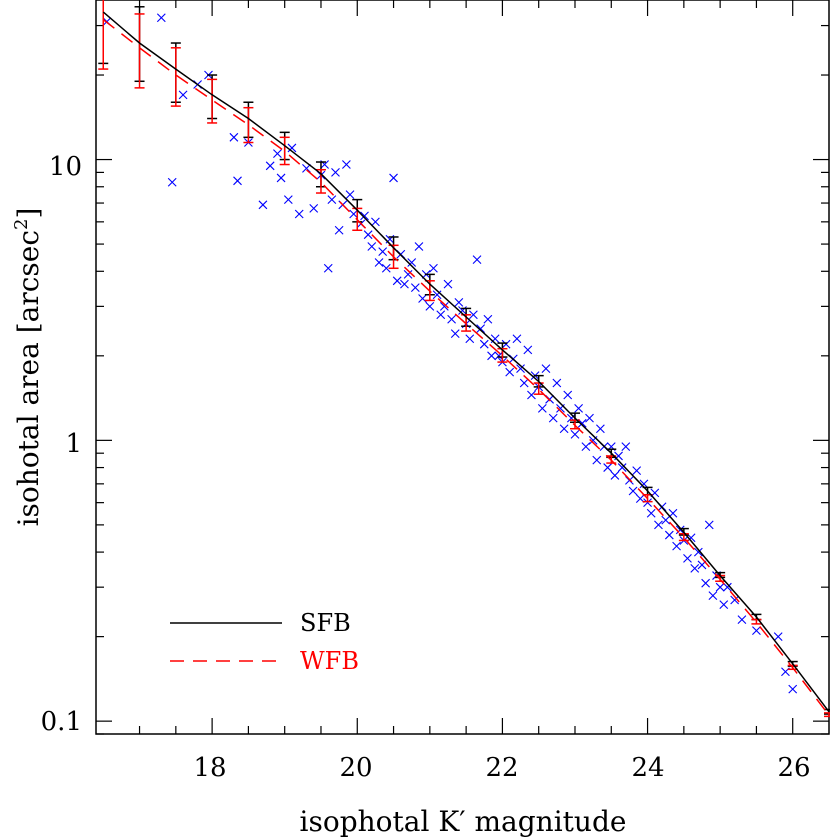 This screenshot has width=830, height=838. Describe the element at coordinates (61, 444) in the screenshot. I see `y-tick-labels: 0.1 1 10` at that location.